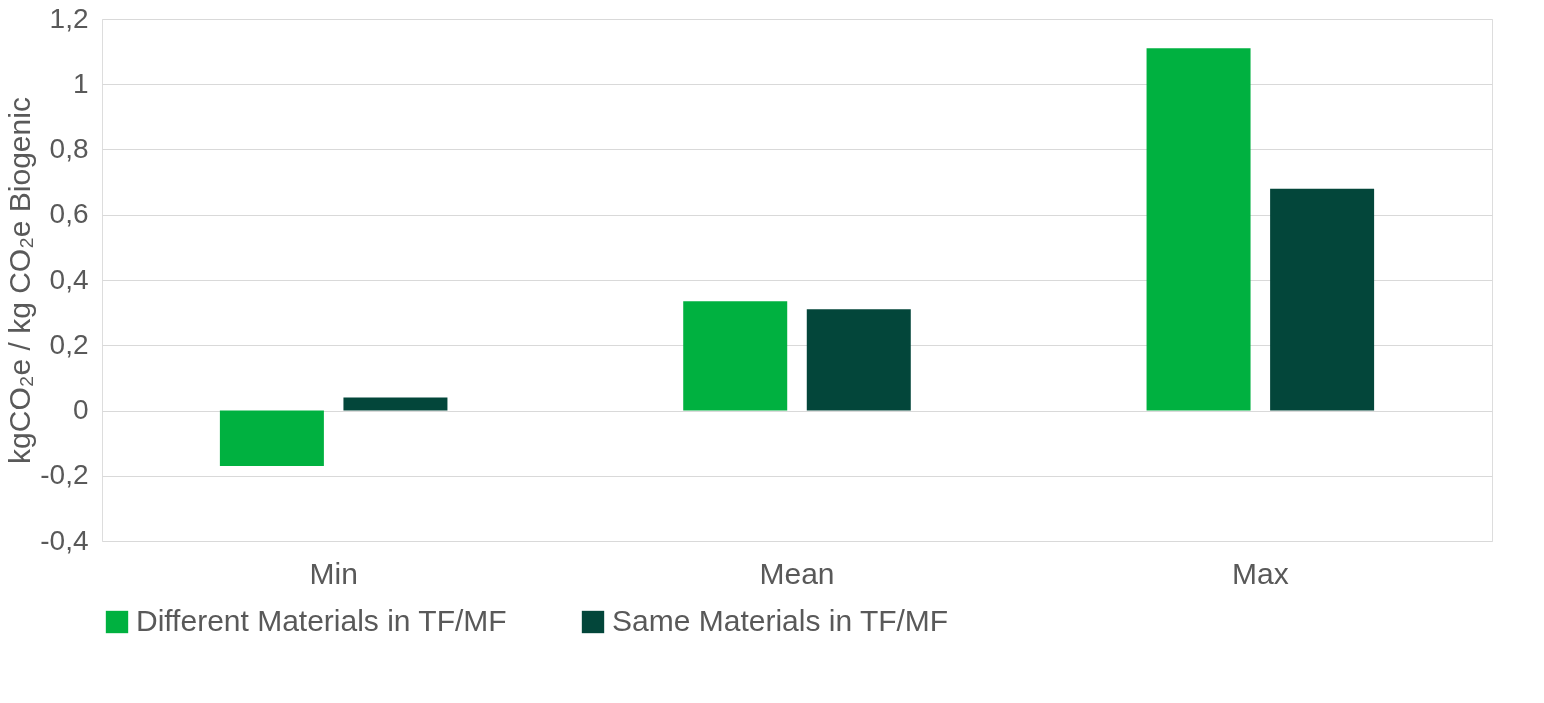 The height and width of the screenshot is (703, 1544). Describe the element at coordinates (69, 18) in the screenshot. I see `y-tick-label: 1,2` at that location.